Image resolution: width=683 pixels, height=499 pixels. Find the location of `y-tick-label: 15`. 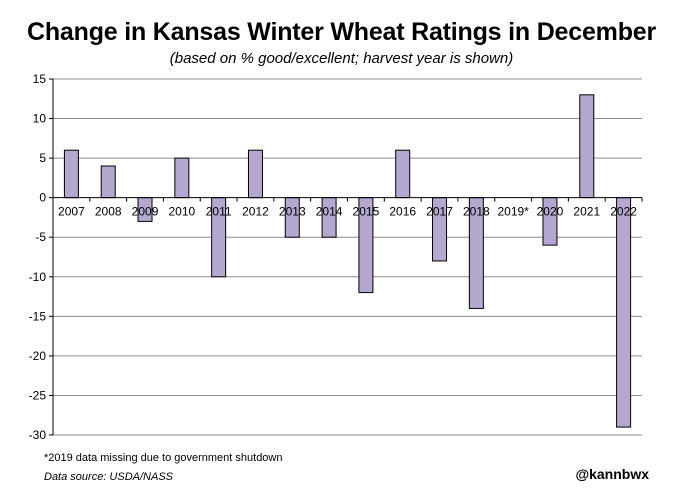

y-tick-label: 15 is located at coordinates (40, 79).